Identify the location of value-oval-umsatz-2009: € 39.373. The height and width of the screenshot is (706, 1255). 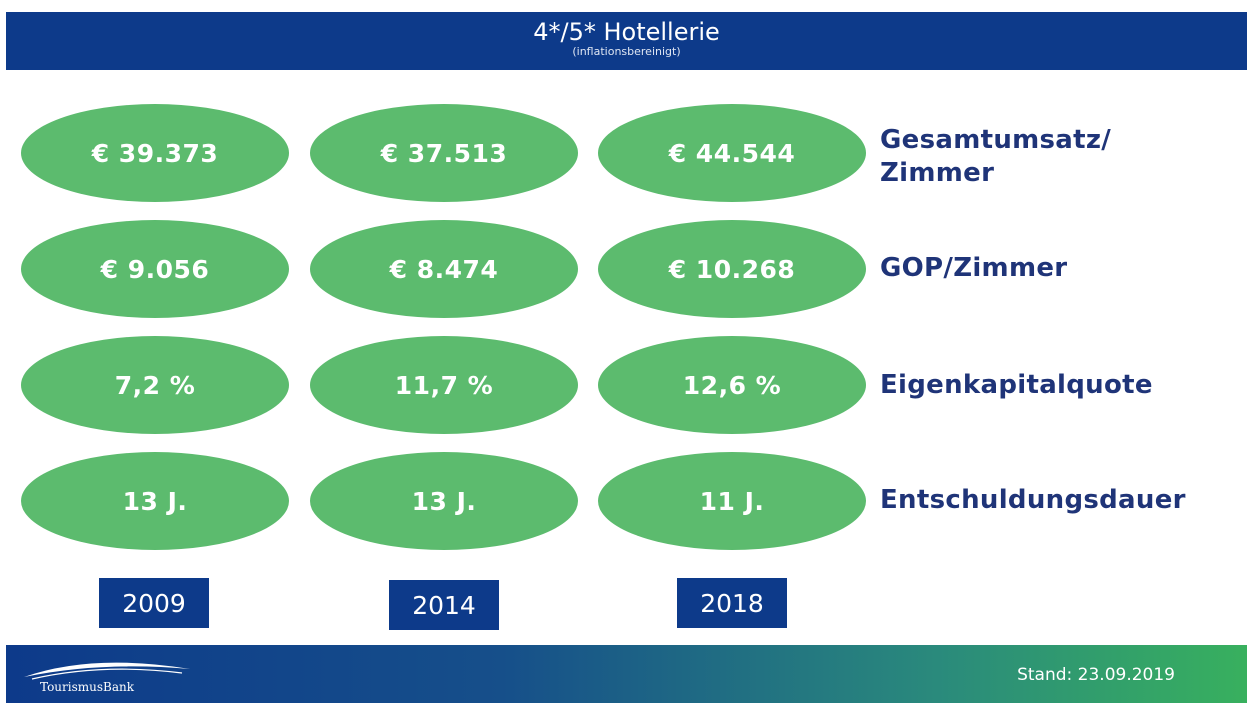
(155, 153).